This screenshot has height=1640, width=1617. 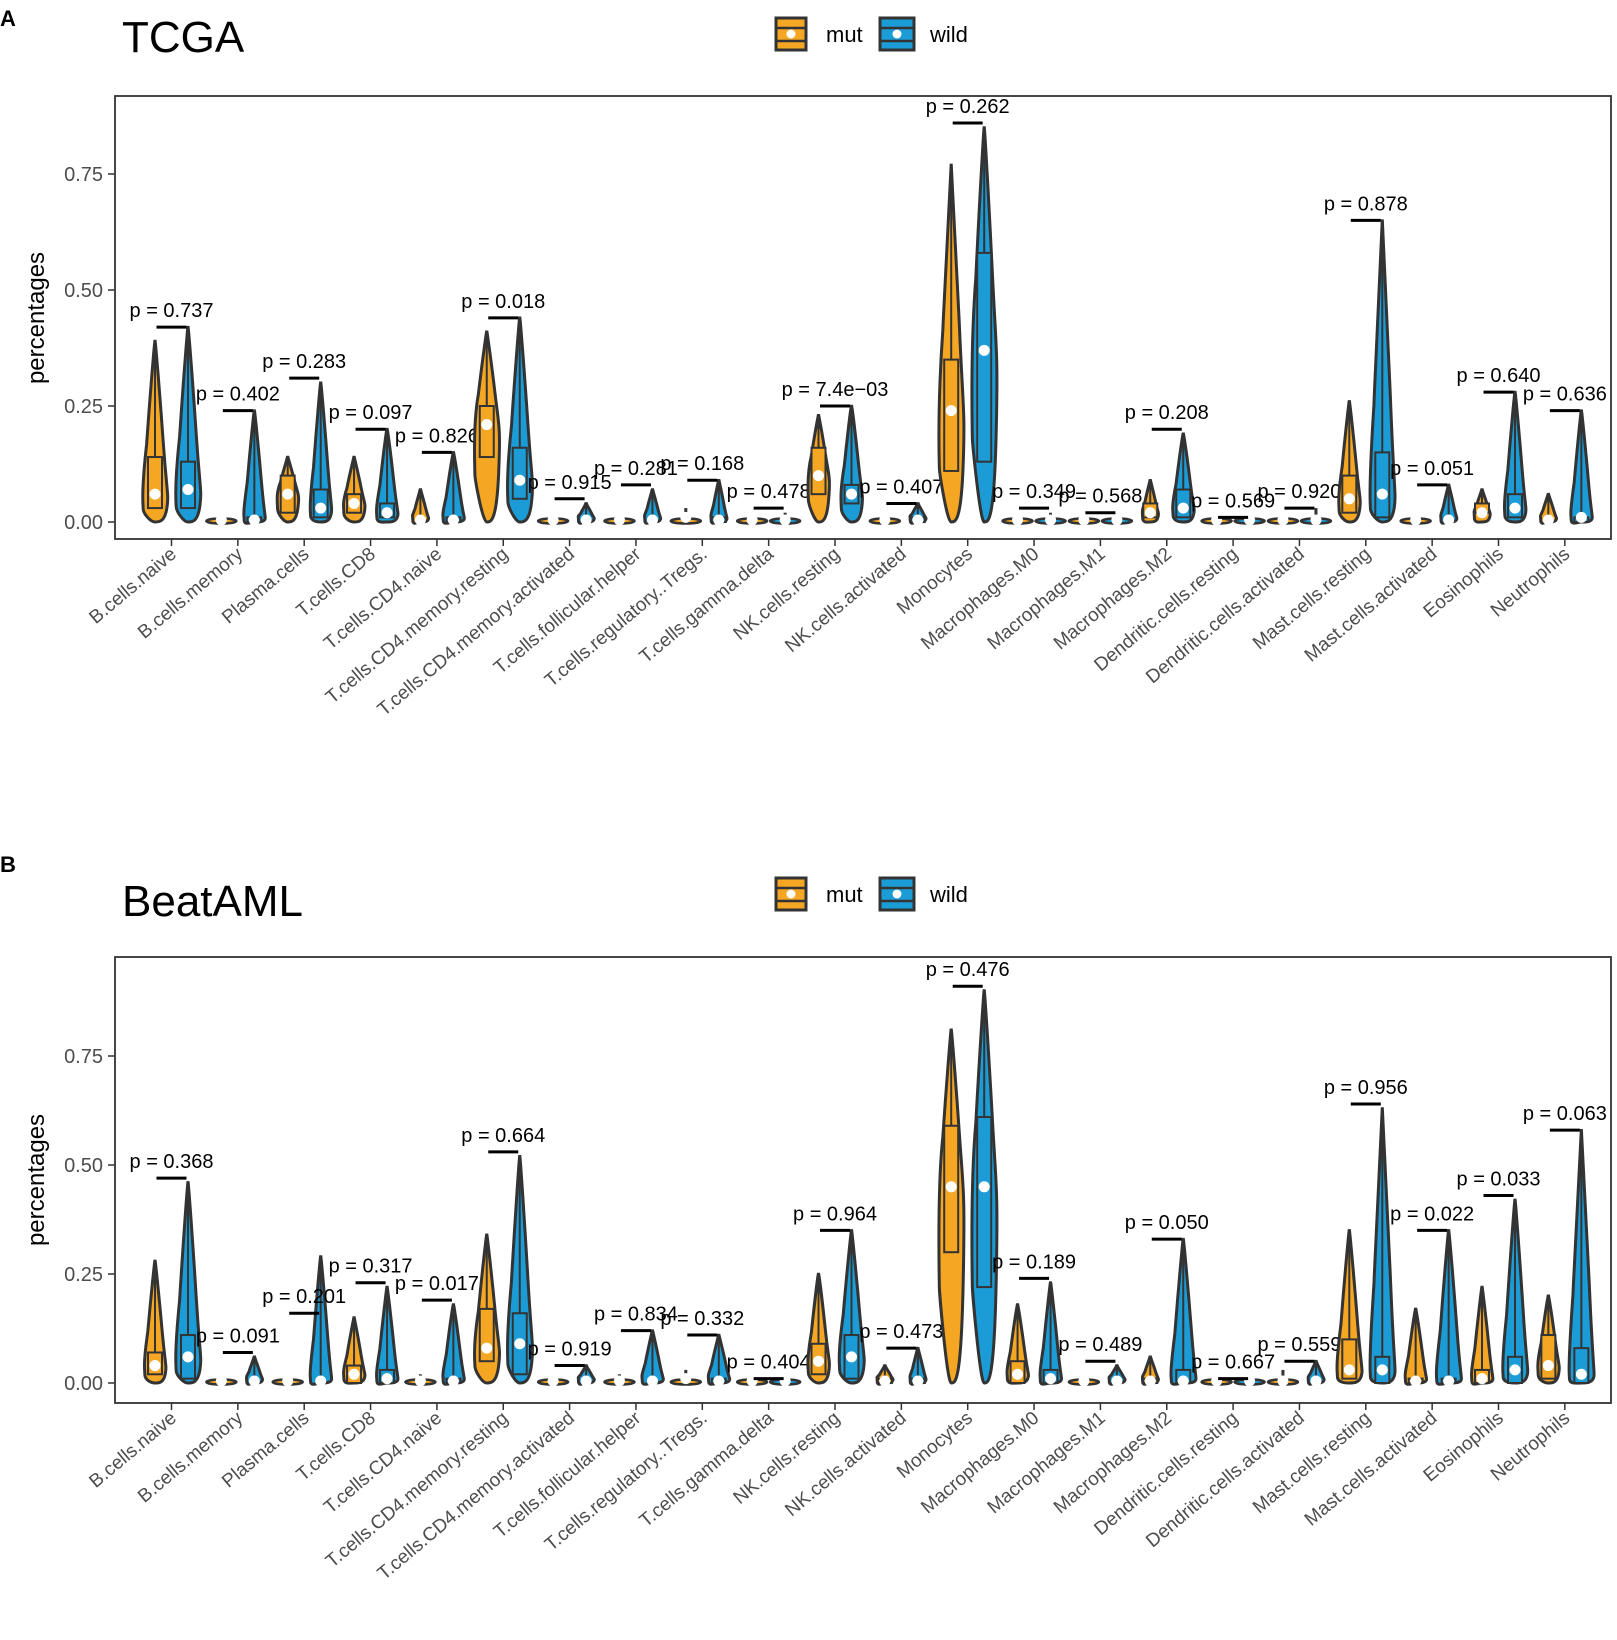 I want to click on x-tick-label: Macrophages.M2, so click(x=1113, y=599).